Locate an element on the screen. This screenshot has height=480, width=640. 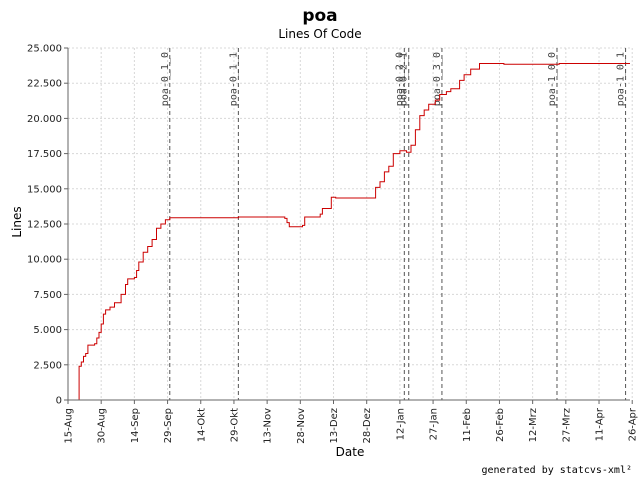
y-tick-label: 2.500 is located at coordinates (47, 365).